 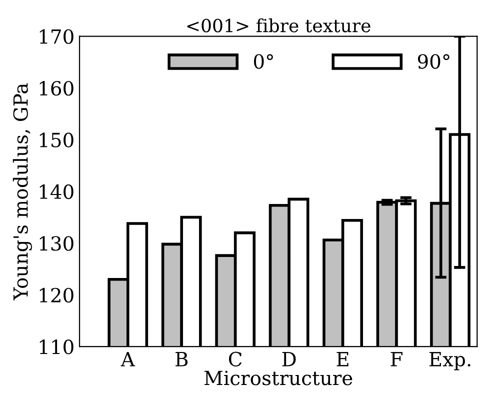 I want to click on y-tick-label: 120, so click(x=57, y=295).